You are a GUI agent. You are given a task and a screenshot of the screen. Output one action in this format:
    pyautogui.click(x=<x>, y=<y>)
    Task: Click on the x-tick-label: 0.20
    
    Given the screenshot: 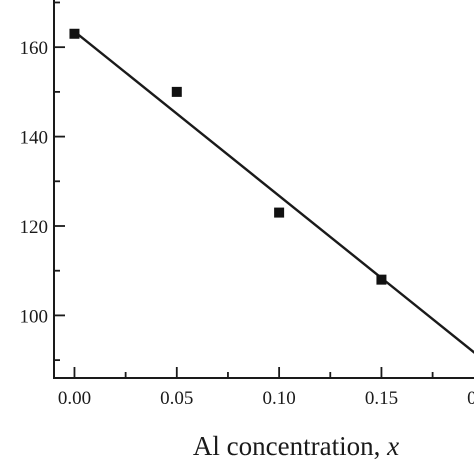 What is the action you would take?
    pyautogui.click(x=470, y=398)
    